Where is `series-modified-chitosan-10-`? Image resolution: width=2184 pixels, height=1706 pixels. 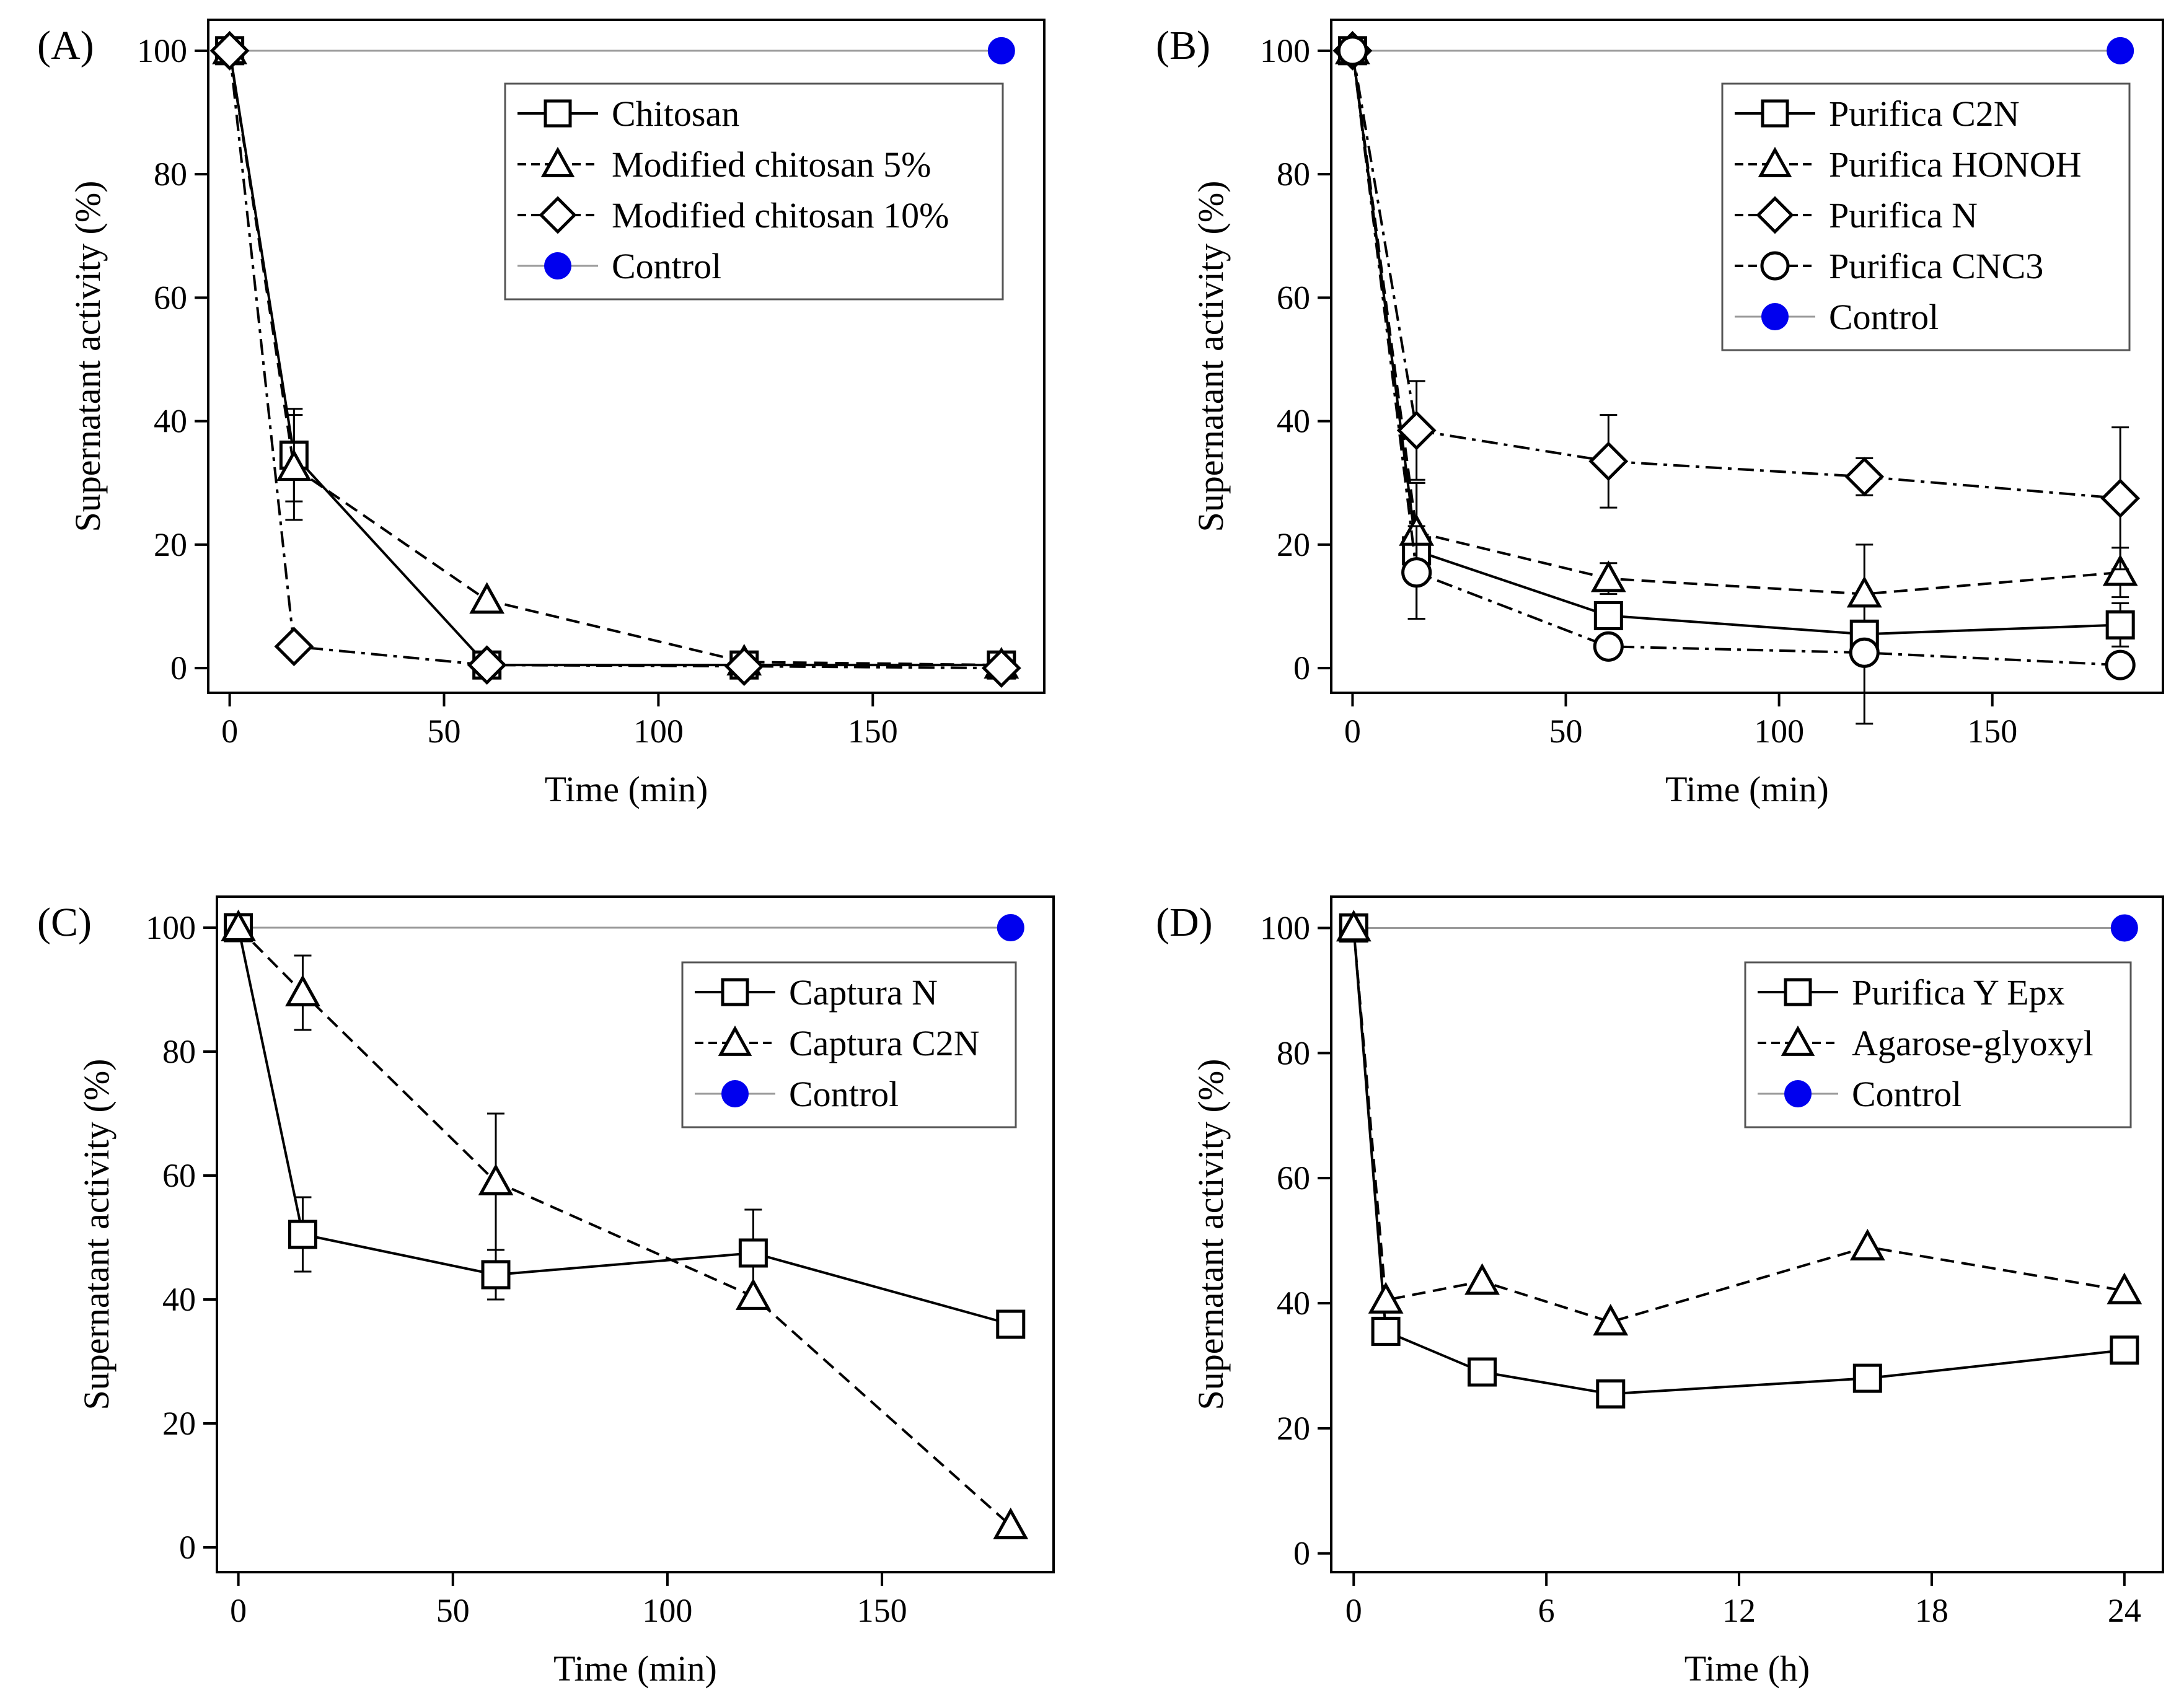
series-modified-chitosan-10- is located at coordinates (615, 359).